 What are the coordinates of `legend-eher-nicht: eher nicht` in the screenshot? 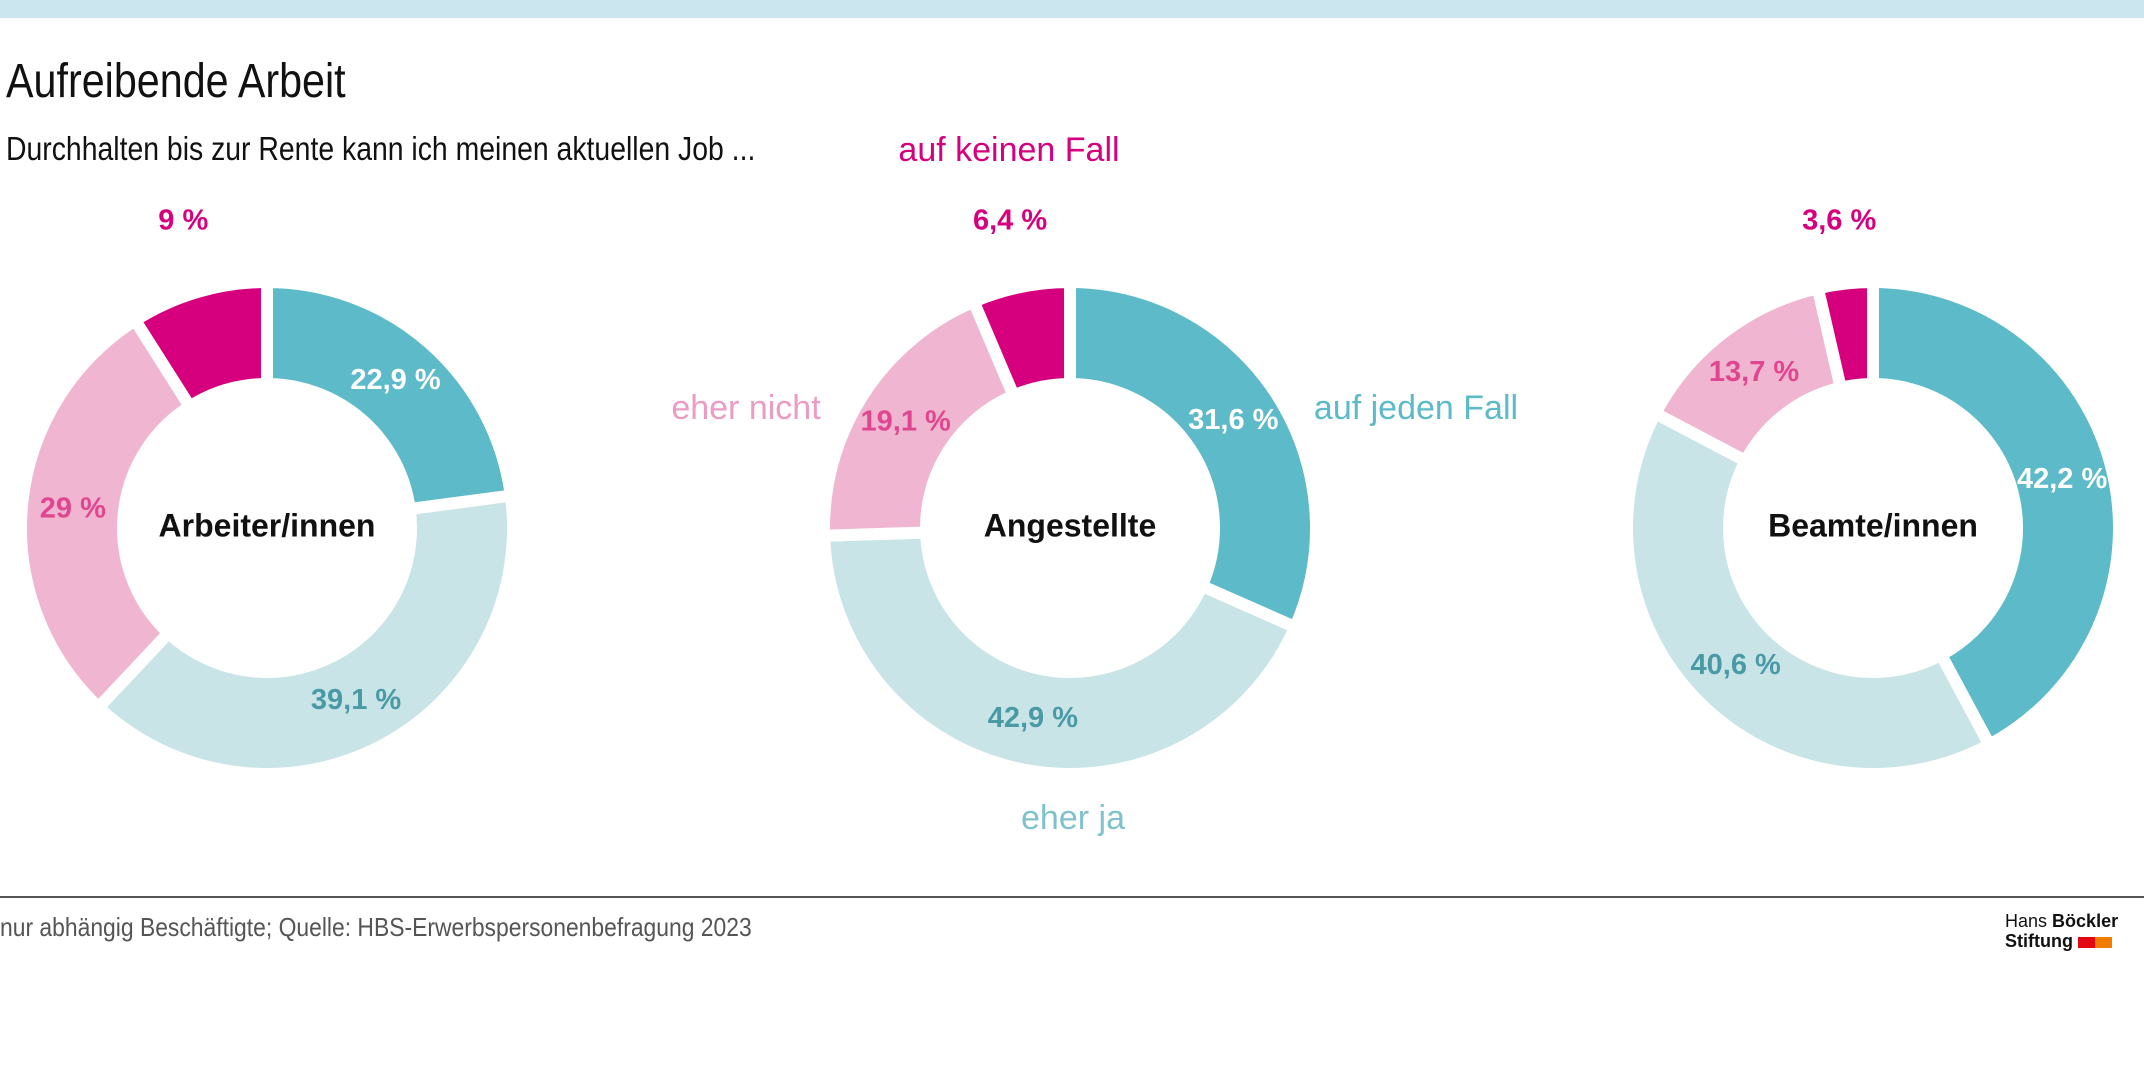 It's located at (746, 408).